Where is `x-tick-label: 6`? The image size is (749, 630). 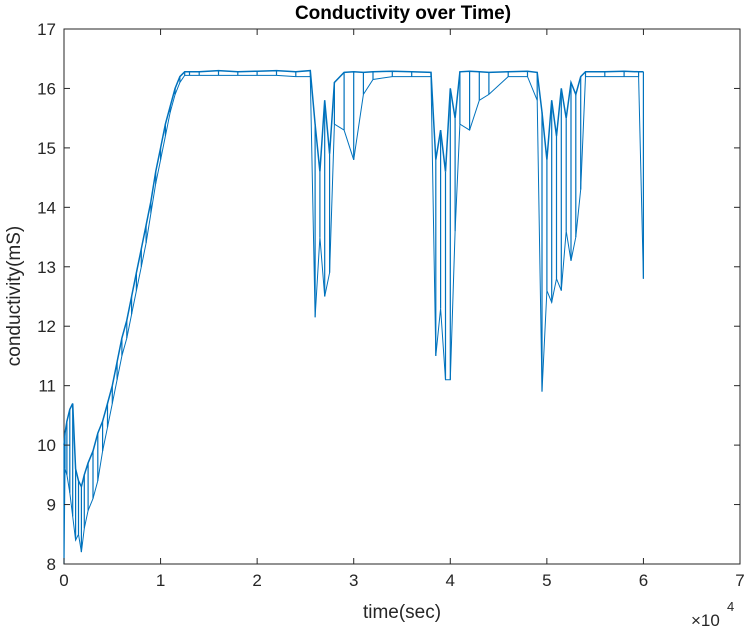 x-tick-label: 6 is located at coordinates (643, 580).